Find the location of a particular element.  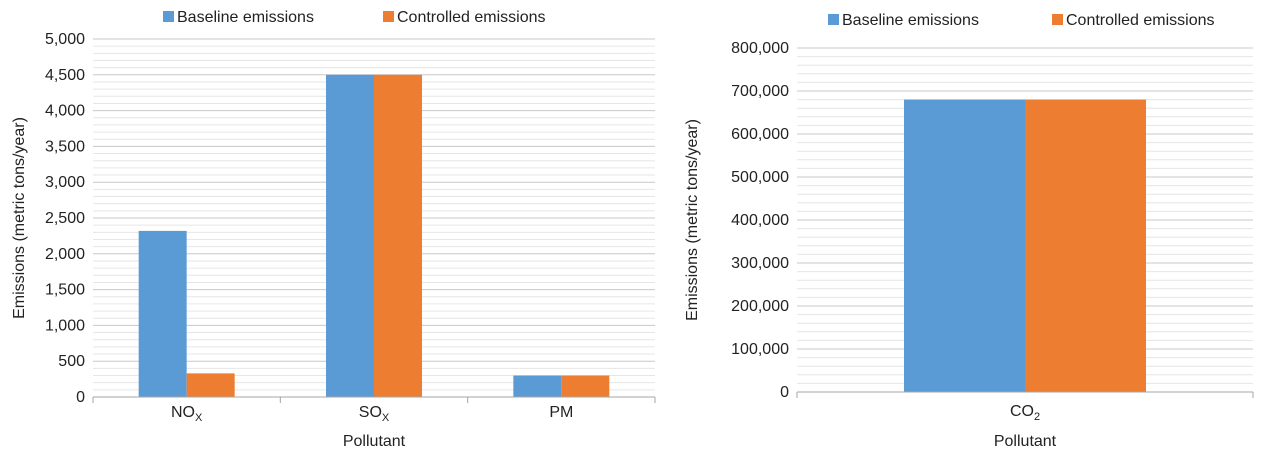

bar-controlled-emissions-sox is located at coordinates (398, 236).